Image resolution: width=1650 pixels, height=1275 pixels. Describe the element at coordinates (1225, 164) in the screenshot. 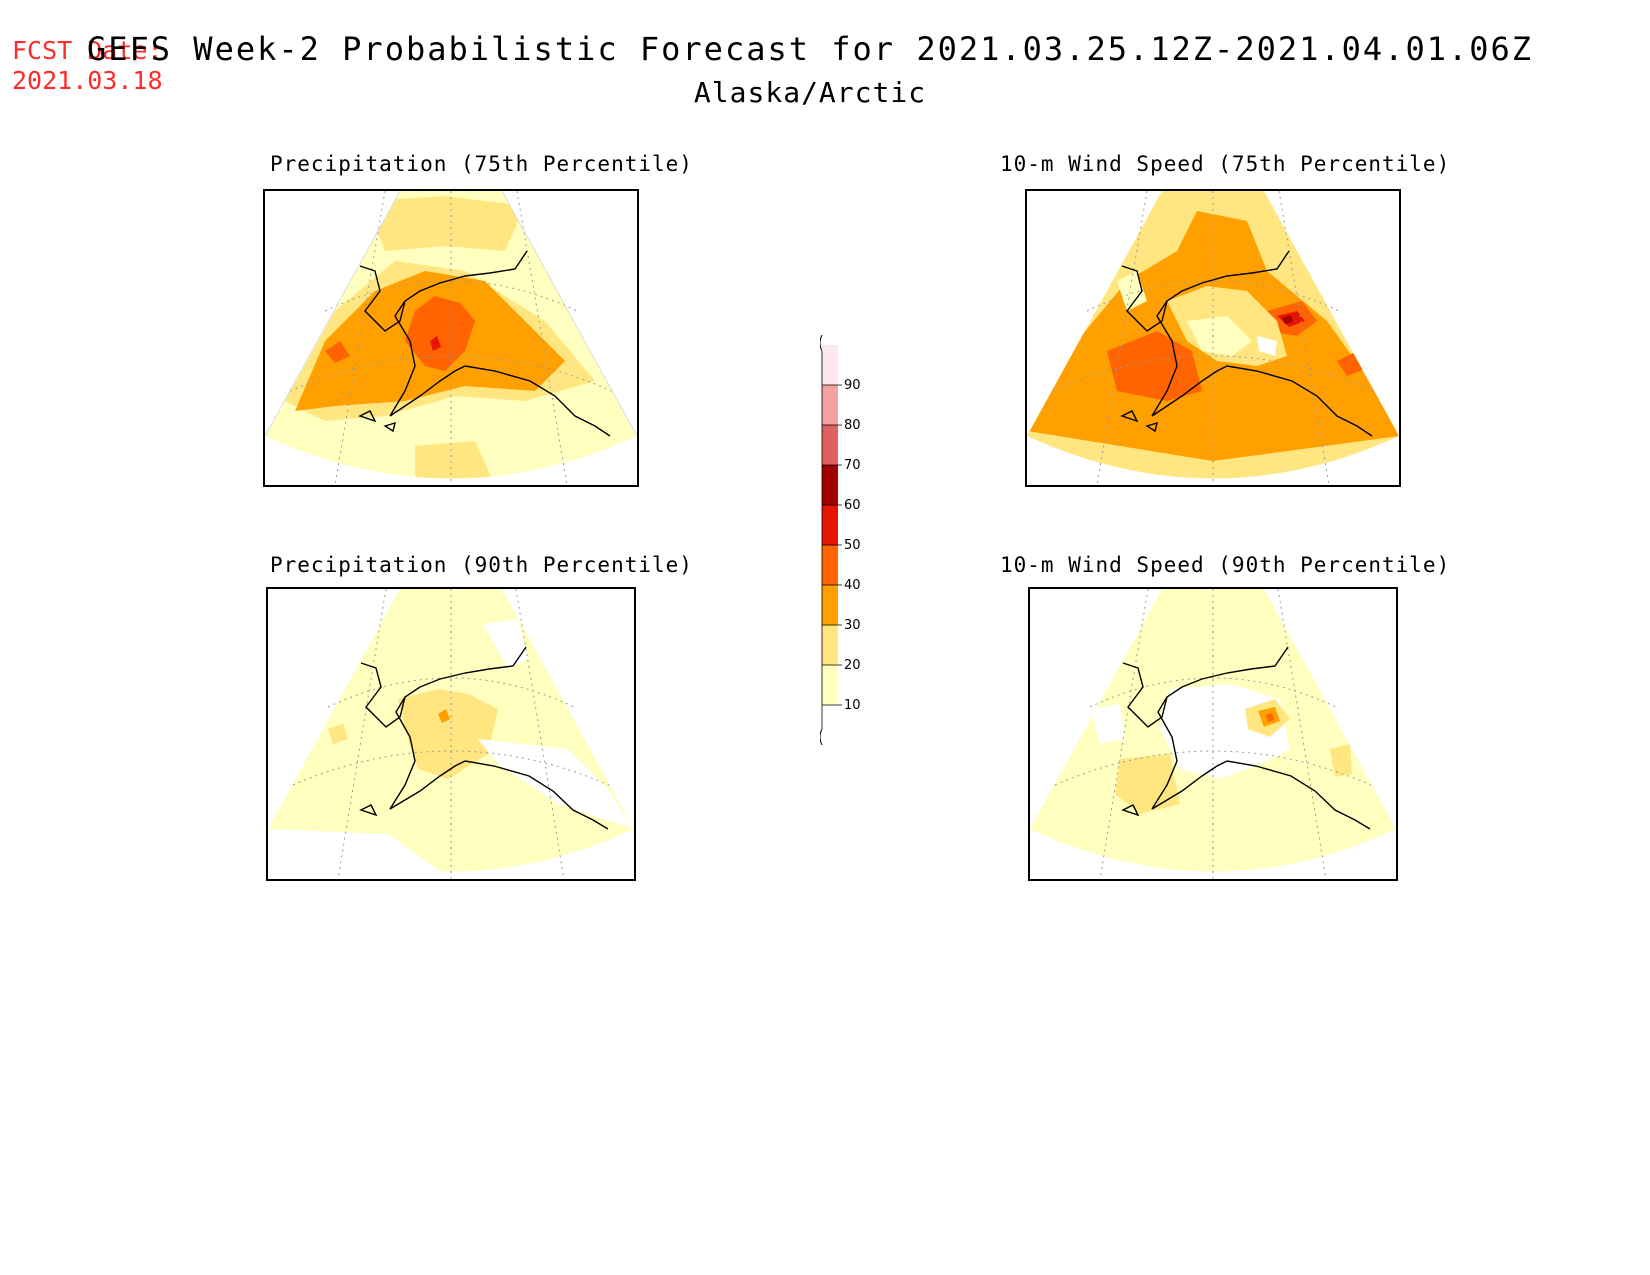

I see `panel-title-wind-75: 10-m Wind Speed (75th Percentile)` at that location.